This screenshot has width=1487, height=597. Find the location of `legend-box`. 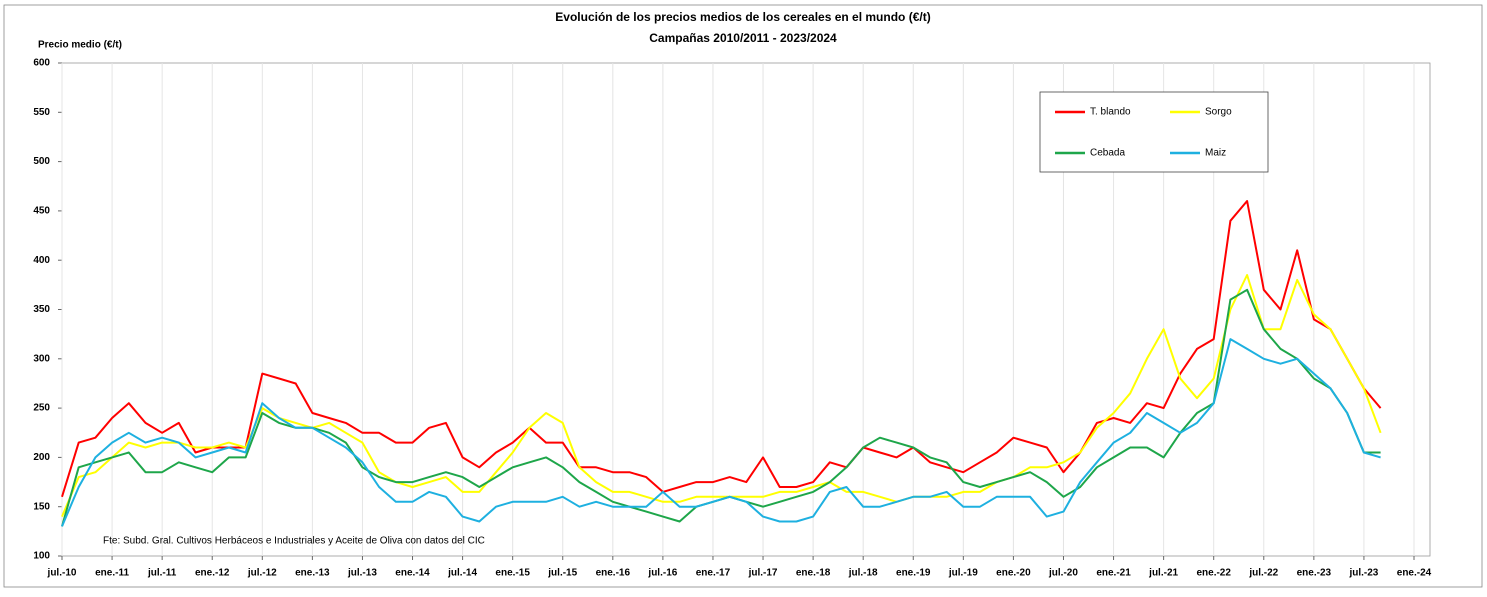

legend-box is located at coordinates (1154, 132).